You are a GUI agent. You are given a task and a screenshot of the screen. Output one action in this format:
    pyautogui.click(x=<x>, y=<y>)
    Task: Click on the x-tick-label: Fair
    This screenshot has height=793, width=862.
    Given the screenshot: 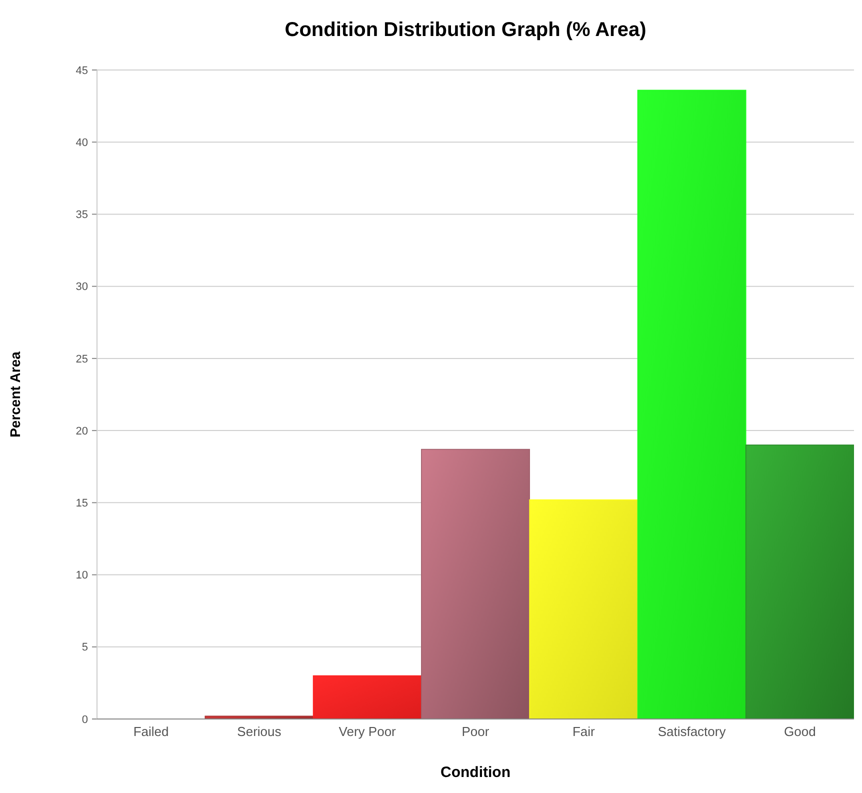 What is the action you would take?
    pyautogui.click(x=584, y=731)
    